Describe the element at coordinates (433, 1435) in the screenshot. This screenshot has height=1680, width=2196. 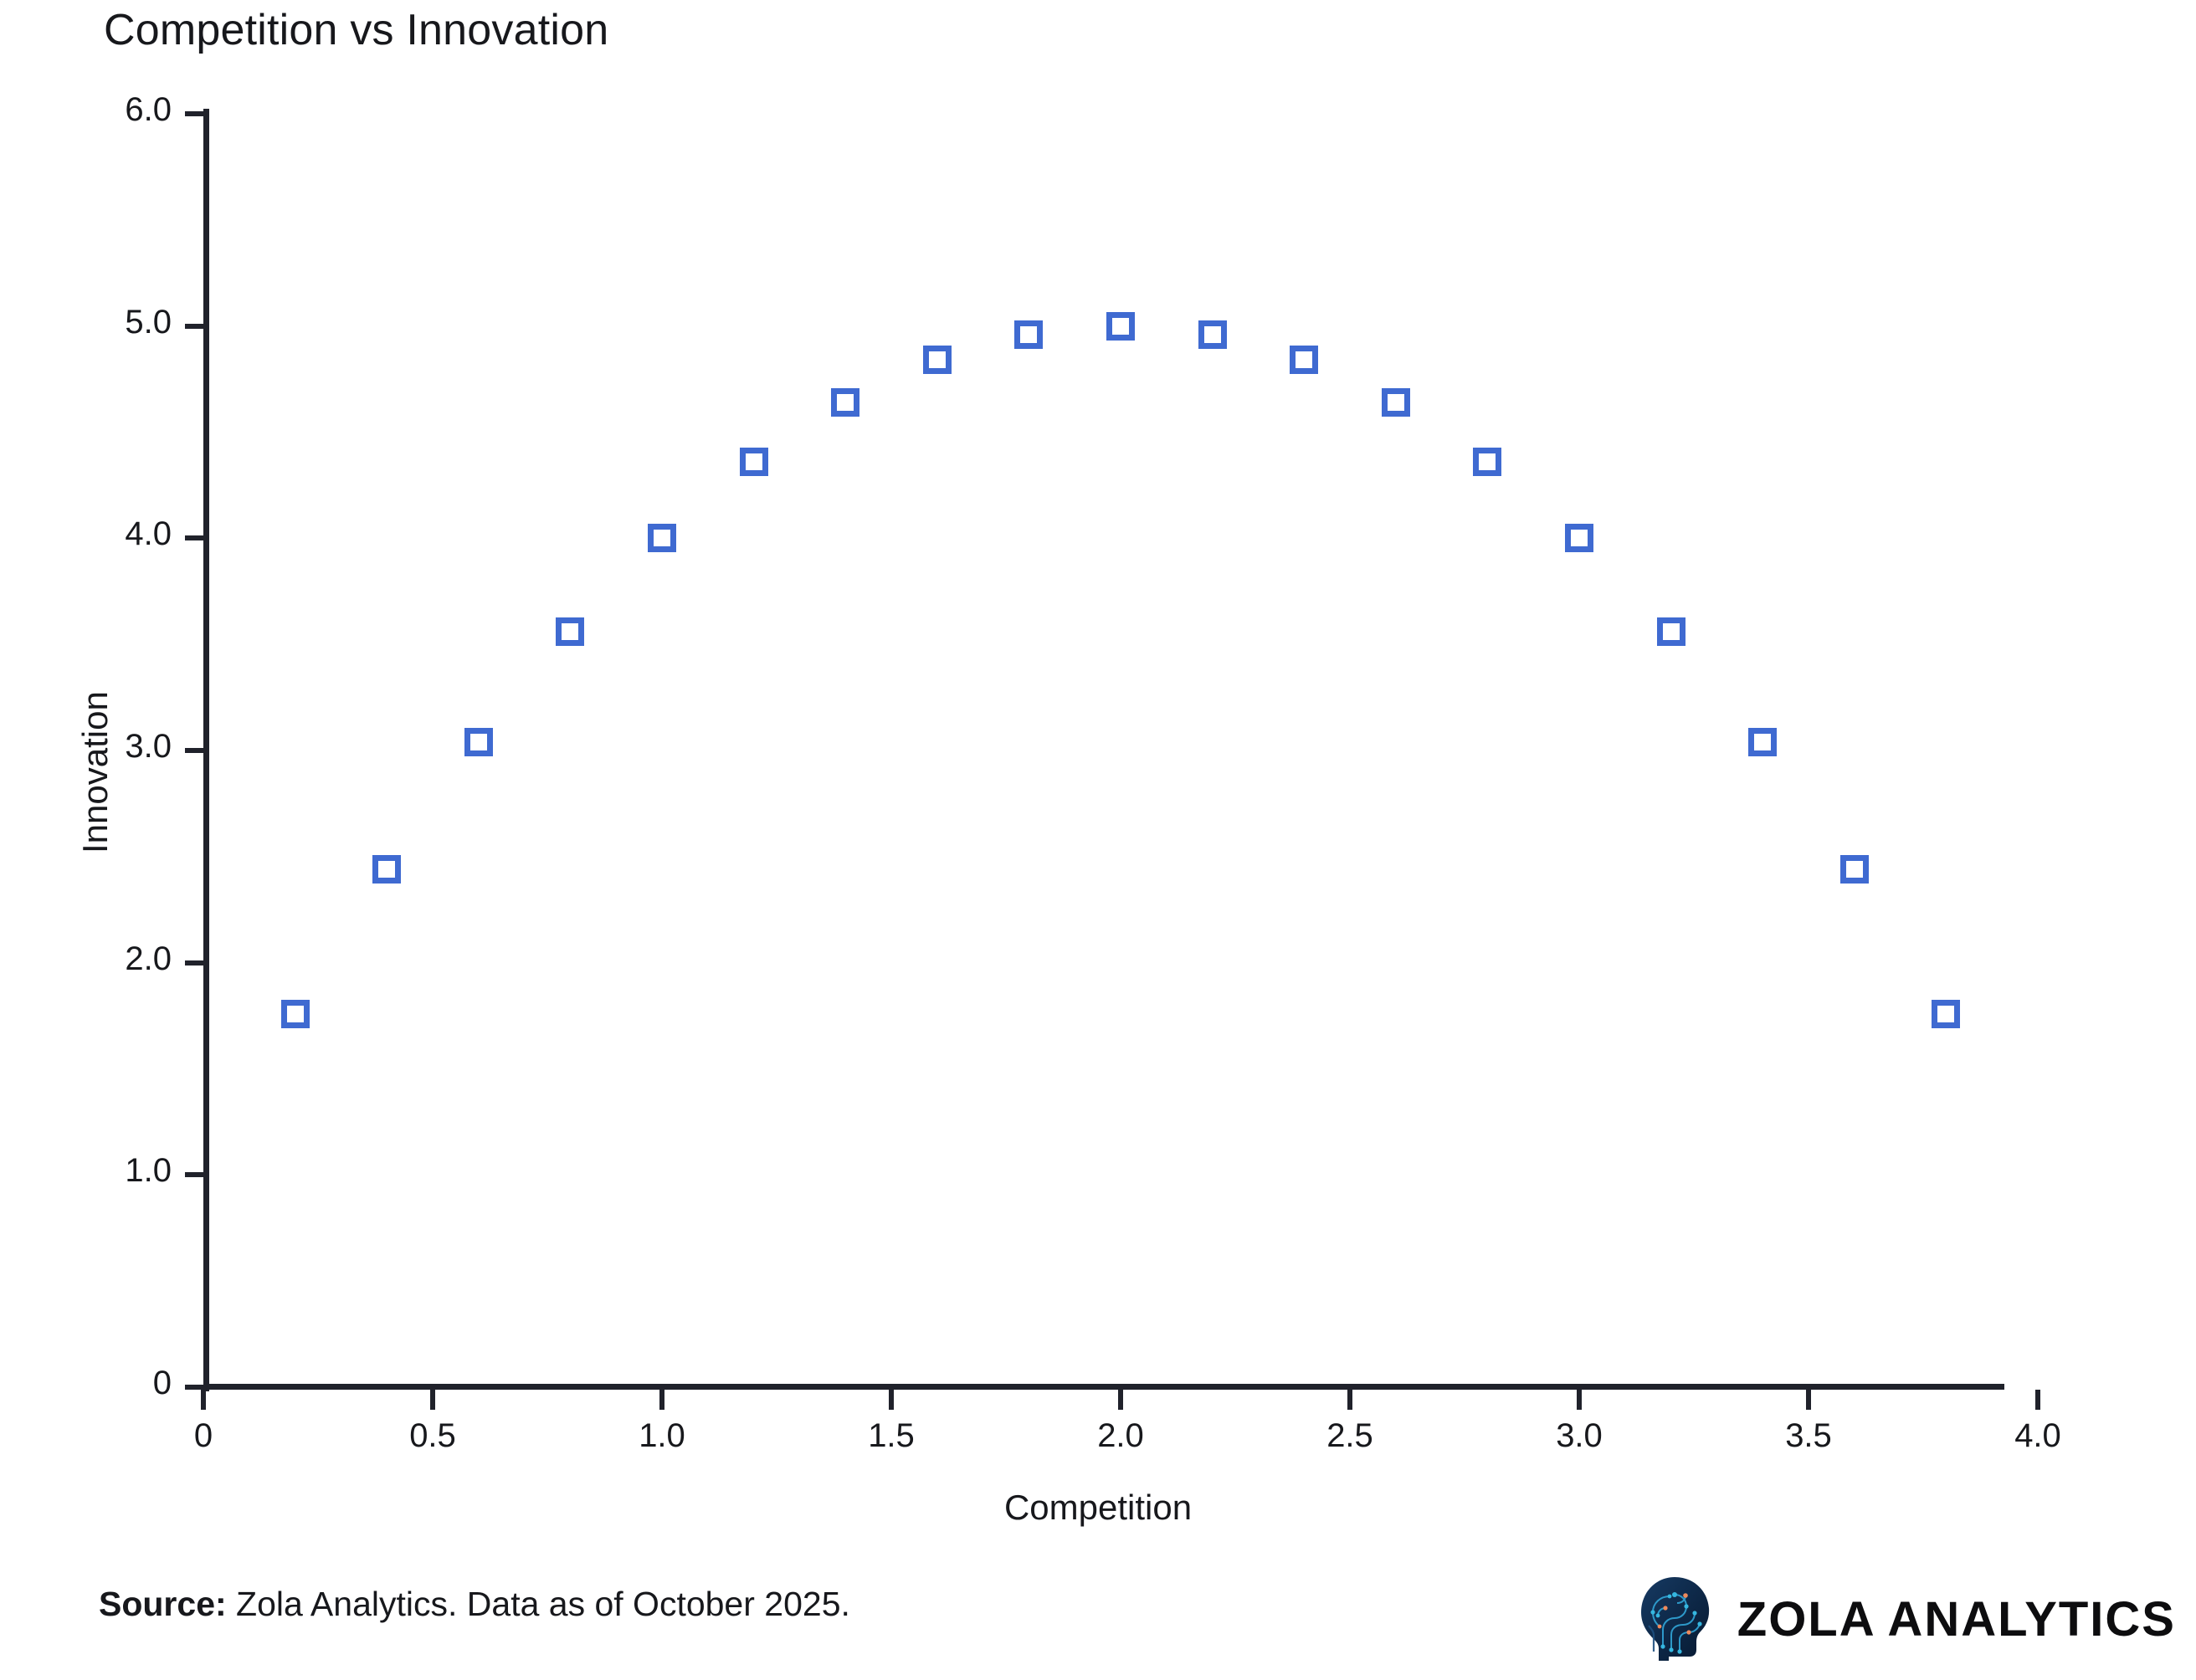
I see `x-axis-tick-label: 0.5` at that location.